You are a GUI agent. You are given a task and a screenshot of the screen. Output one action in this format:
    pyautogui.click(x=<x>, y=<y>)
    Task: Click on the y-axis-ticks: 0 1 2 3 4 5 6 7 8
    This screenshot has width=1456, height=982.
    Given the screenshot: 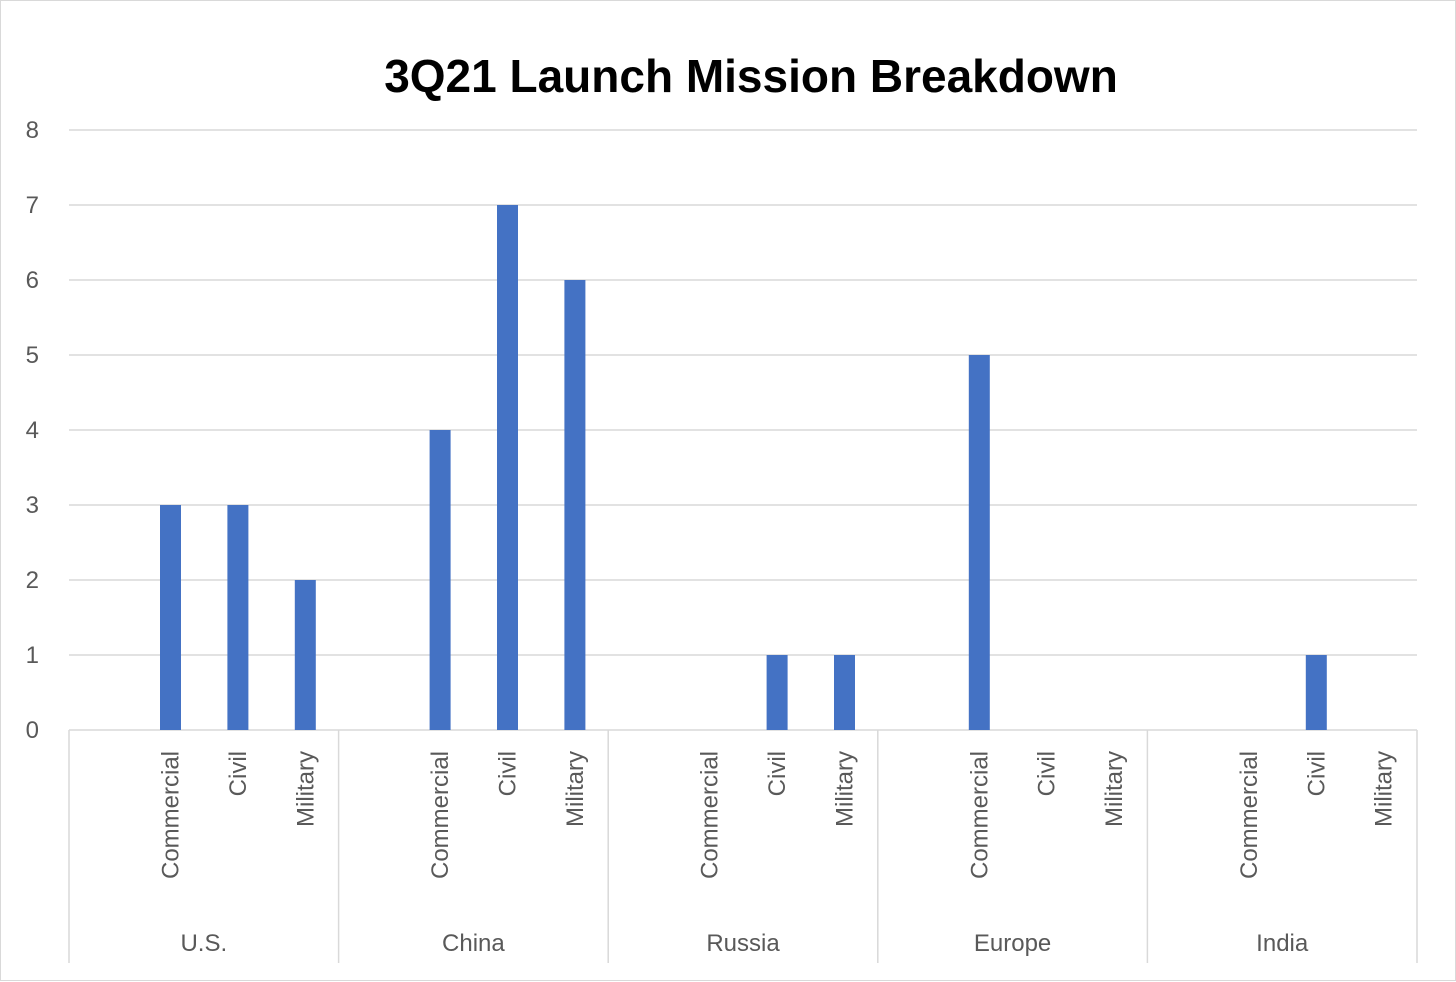 What is the action you would take?
    pyautogui.click(x=32, y=430)
    